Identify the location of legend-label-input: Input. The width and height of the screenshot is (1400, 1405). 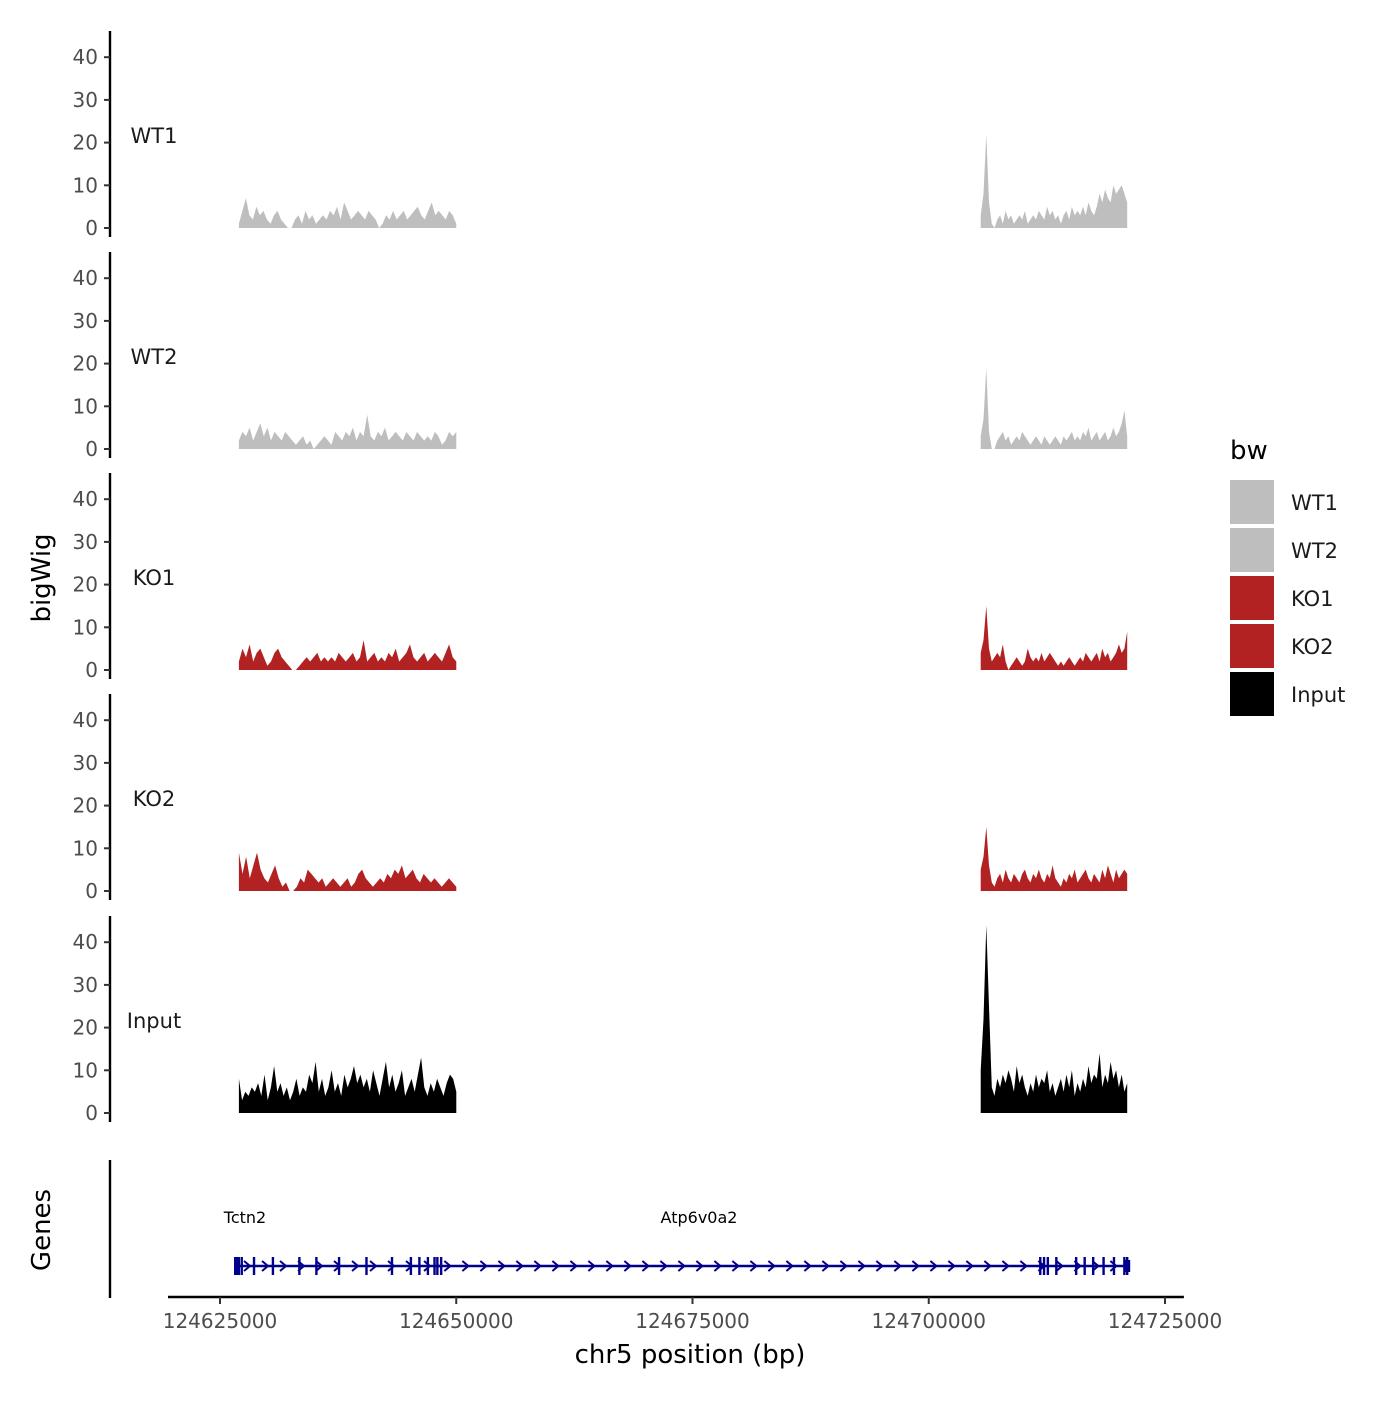
(1318, 695).